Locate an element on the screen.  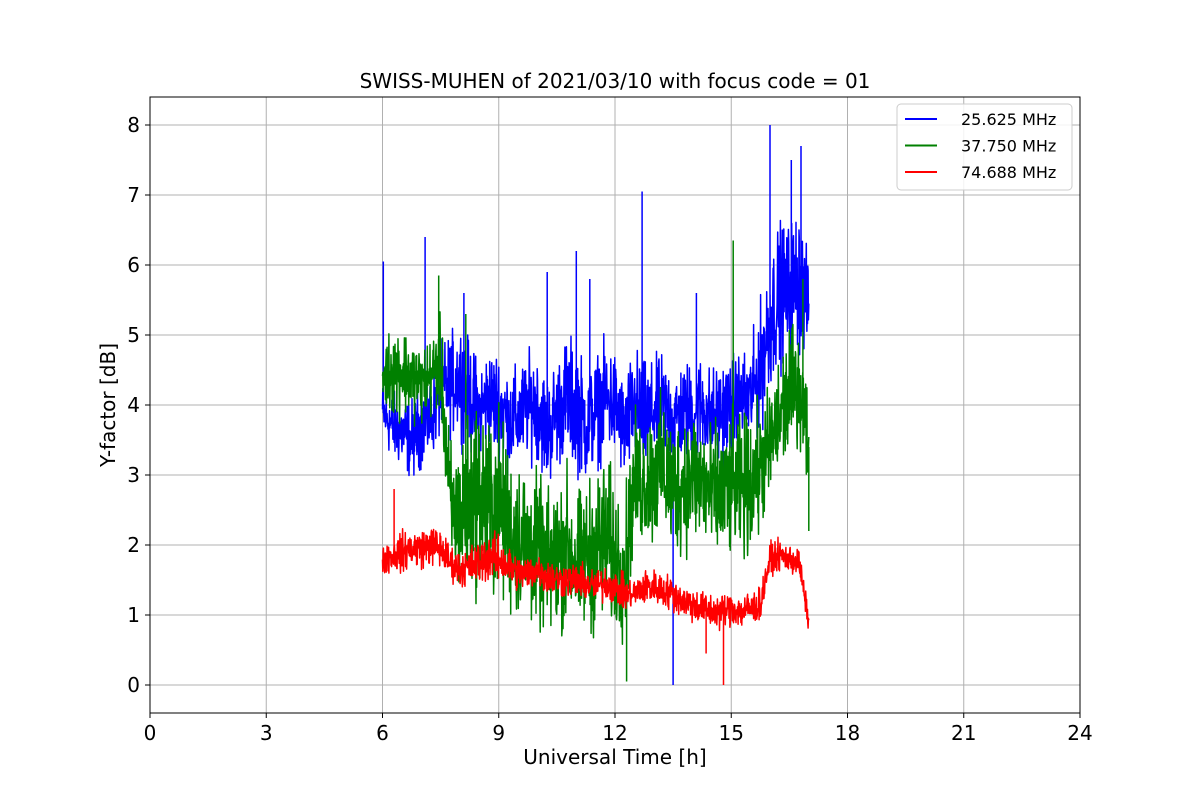
y-axis: 0 1 2 3 4 5 6 7 8 is located at coordinates (138, 405).